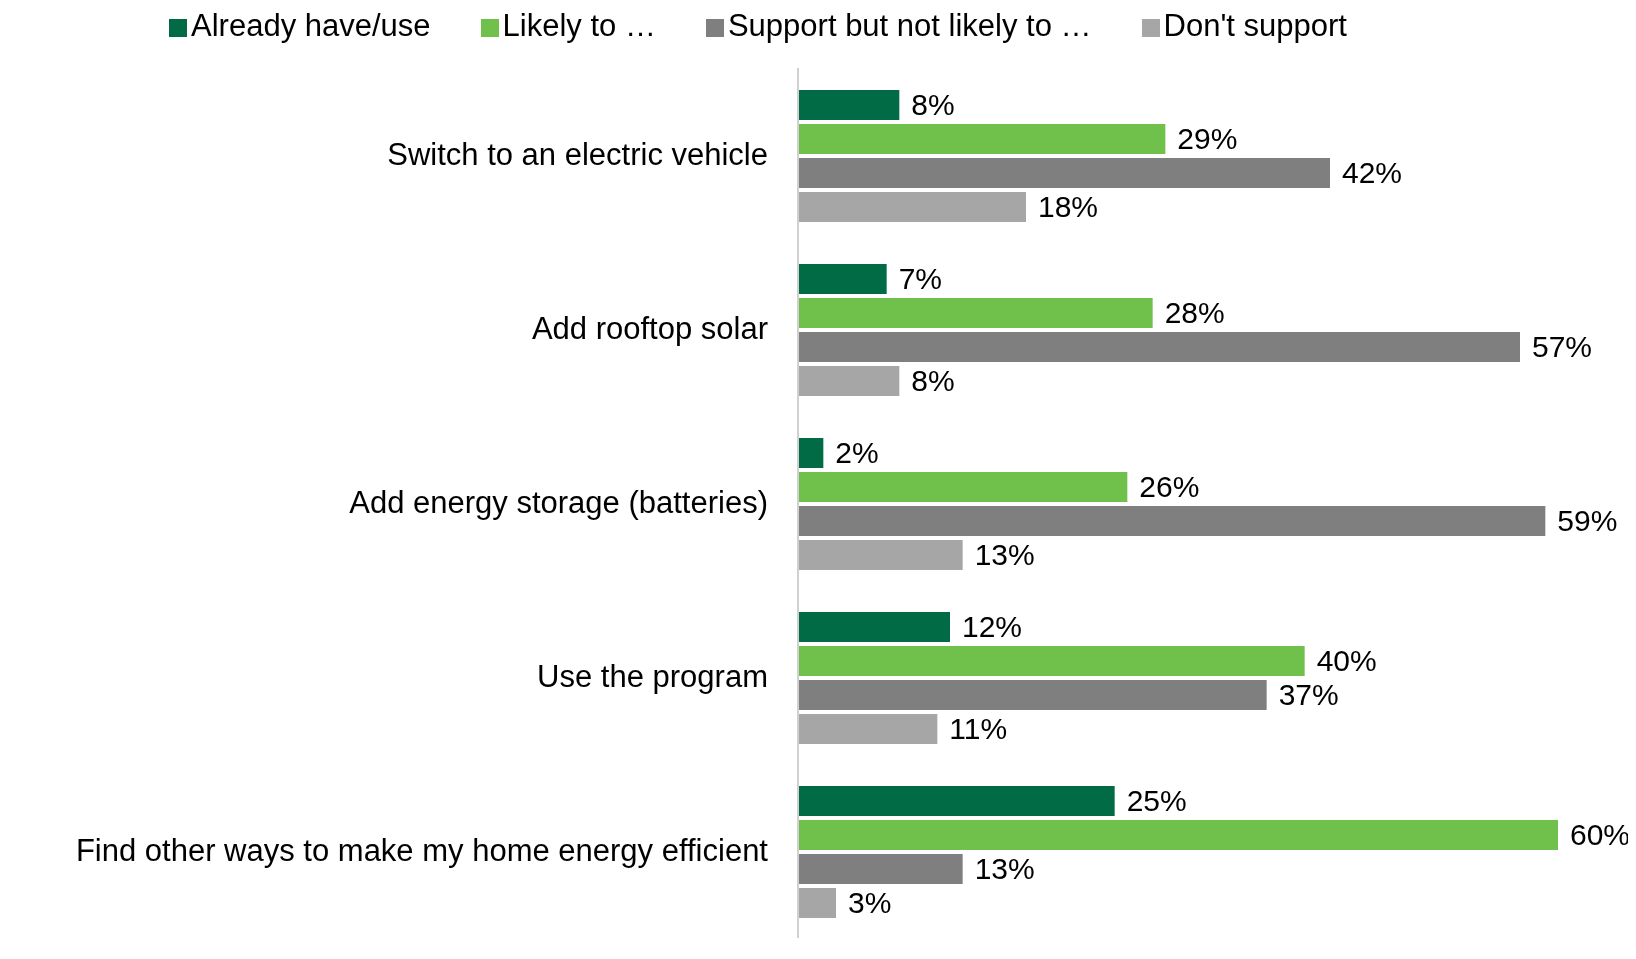 The height and width of the screenshot is (959, 1636). I want to click on data-label: 25%, so click(1156, 800).